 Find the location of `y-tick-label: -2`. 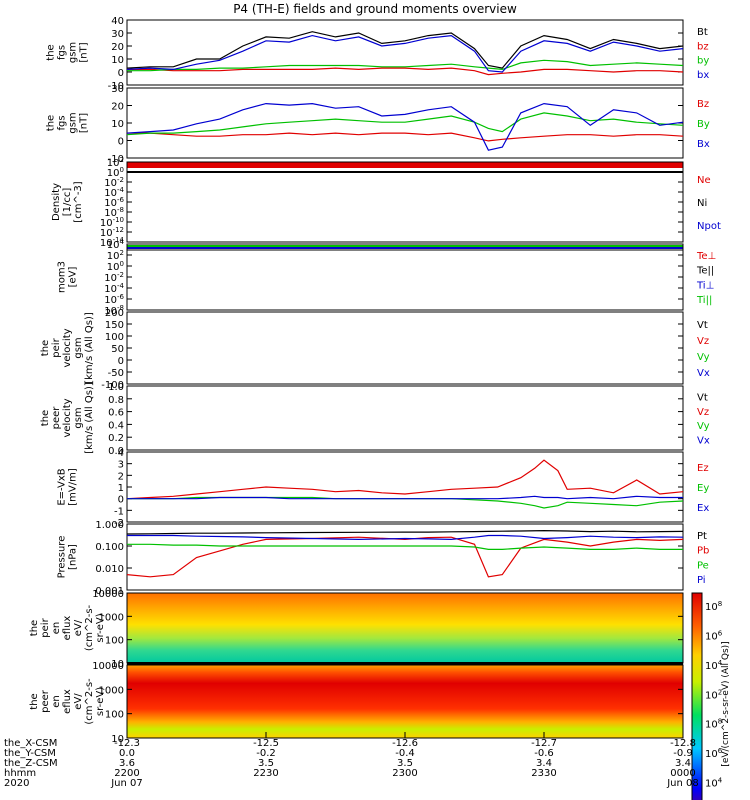

y-tick-label: -2 is located at coordinates (119, 523).